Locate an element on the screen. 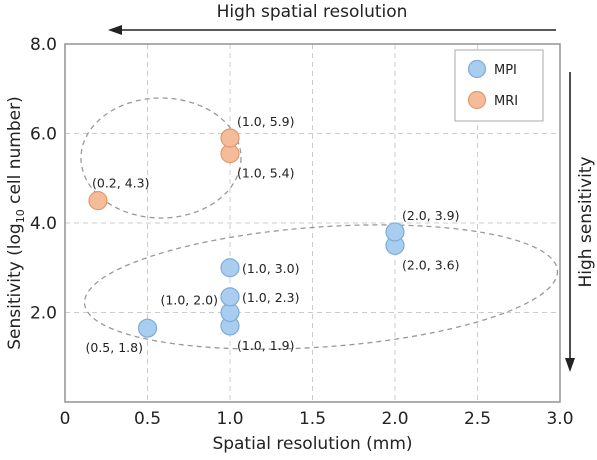  y-tick-label: 8.0 is located at coordinates (43, 45).